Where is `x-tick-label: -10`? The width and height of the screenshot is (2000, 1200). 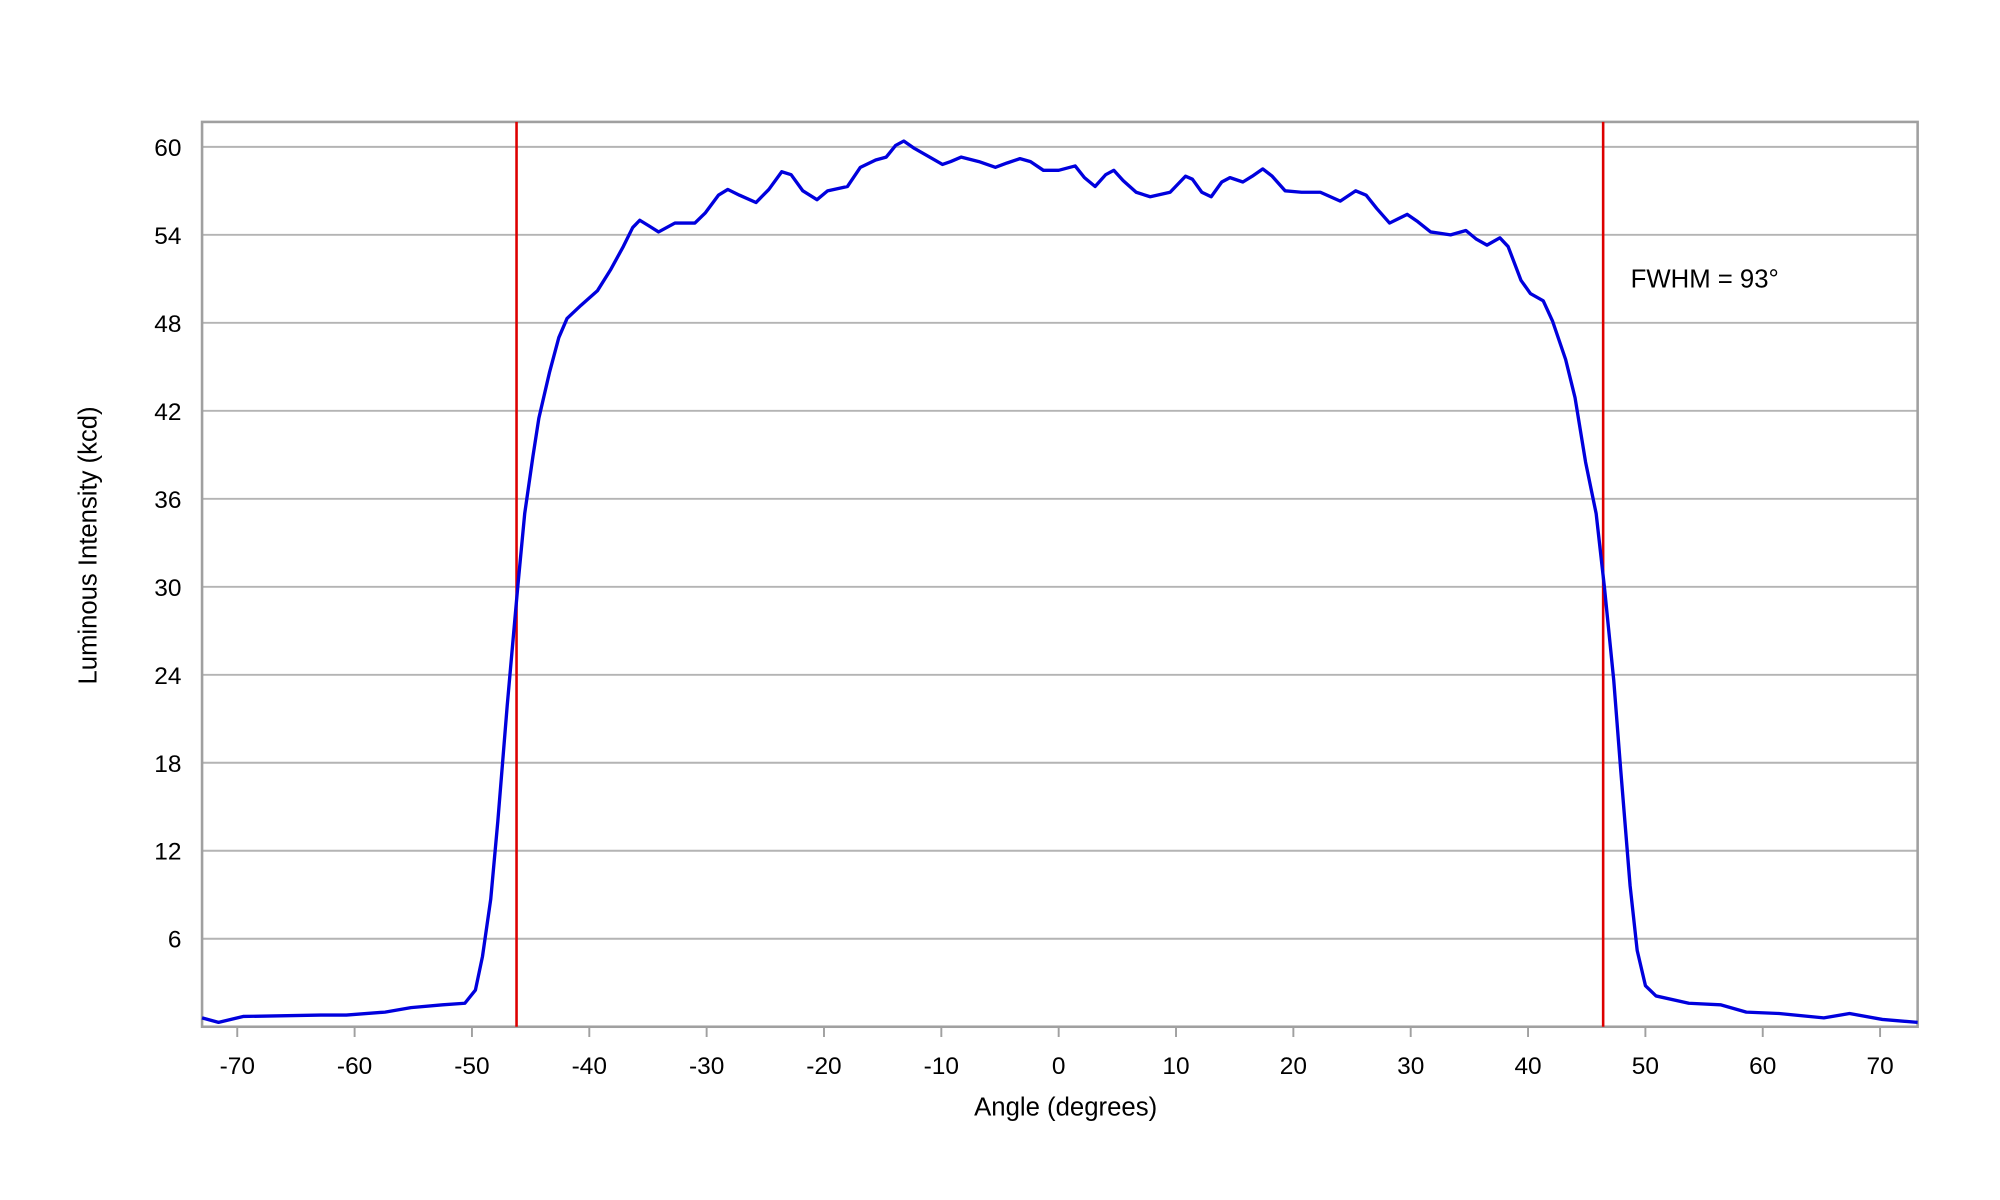
x-tick-label: -10 is located at coordinates (941, 1066).